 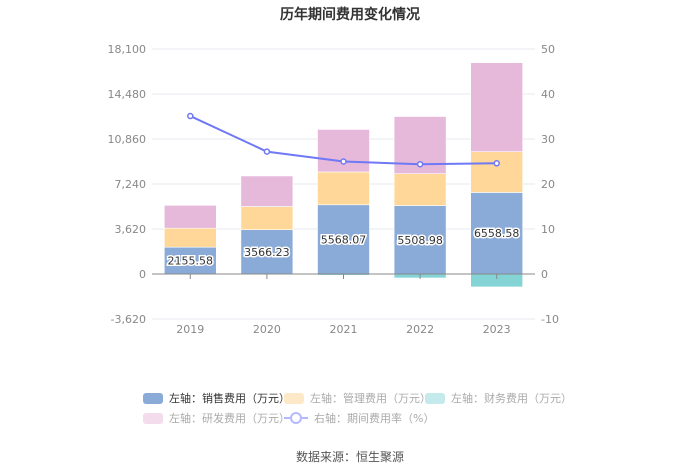 I want to click on legend-item-finance: 左轴：财务费用（万元）, so click(x=498, y=398).